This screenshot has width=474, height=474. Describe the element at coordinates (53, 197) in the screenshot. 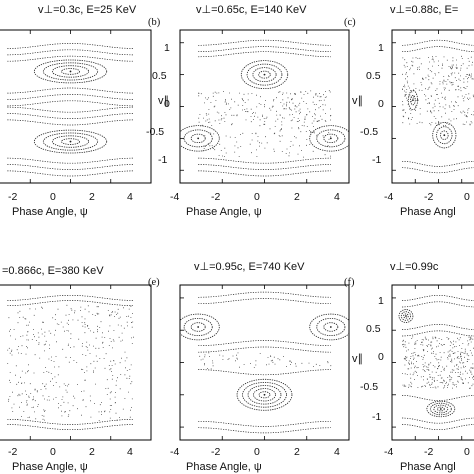

I see `panel-a-tick-x-1: 0` at that location.